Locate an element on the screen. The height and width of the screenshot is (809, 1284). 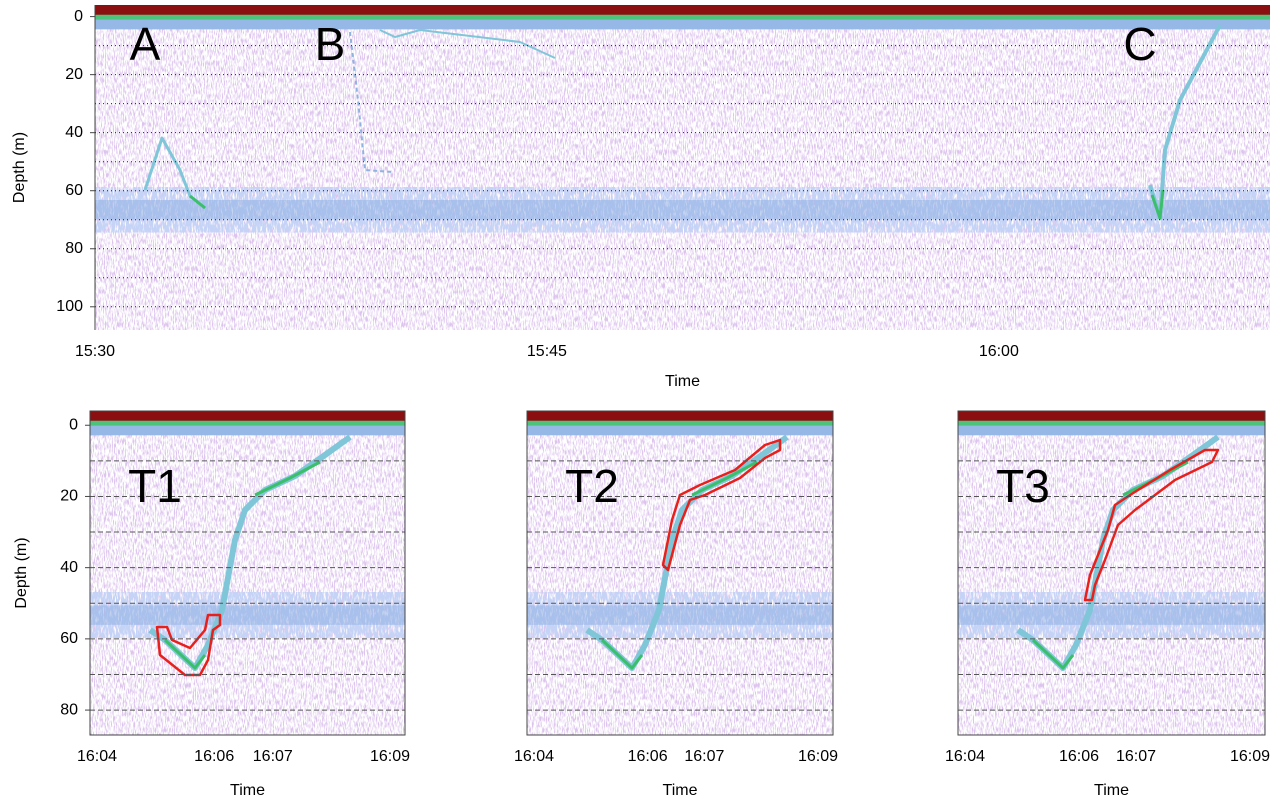
panel-label: B is located at coordinates (330, 44).